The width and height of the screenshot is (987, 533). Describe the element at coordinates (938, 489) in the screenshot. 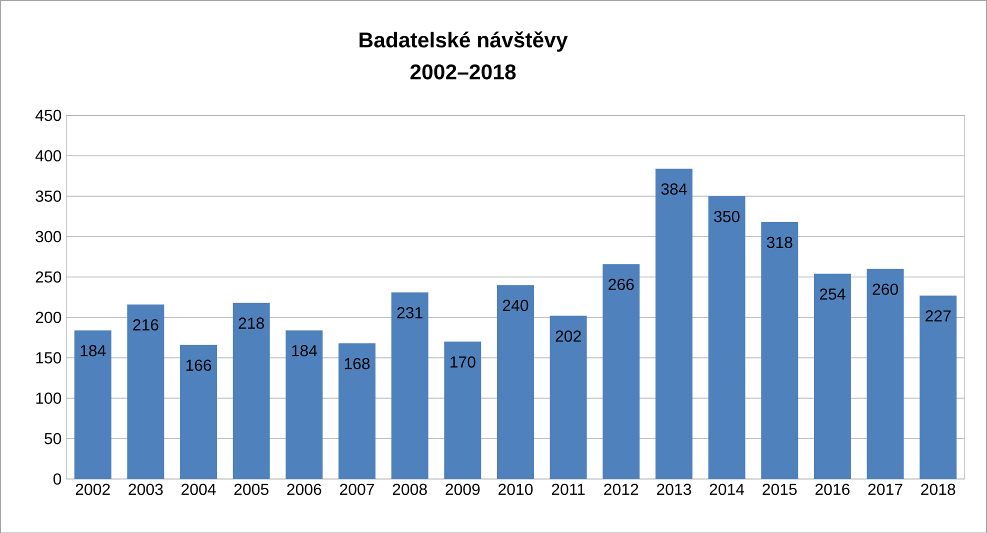

I see `x-tick-label: 2018` at that location.